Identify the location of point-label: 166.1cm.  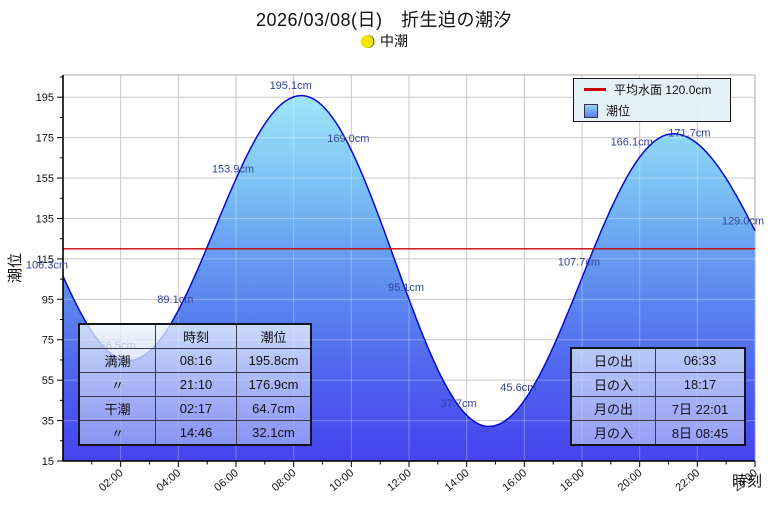
(632, 143).